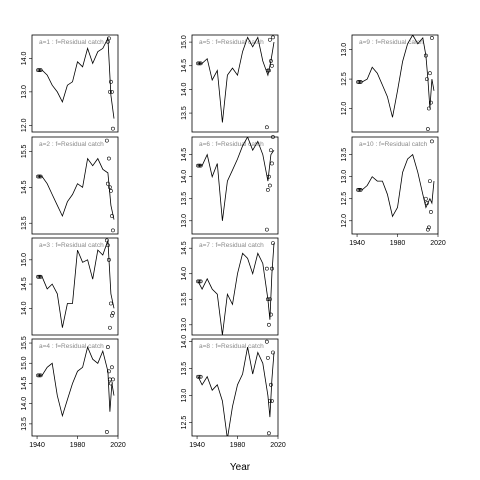  Describe the element at coordinates (24, 363) in the screenshot. I see `y-tick-label: 15.0` at that location.